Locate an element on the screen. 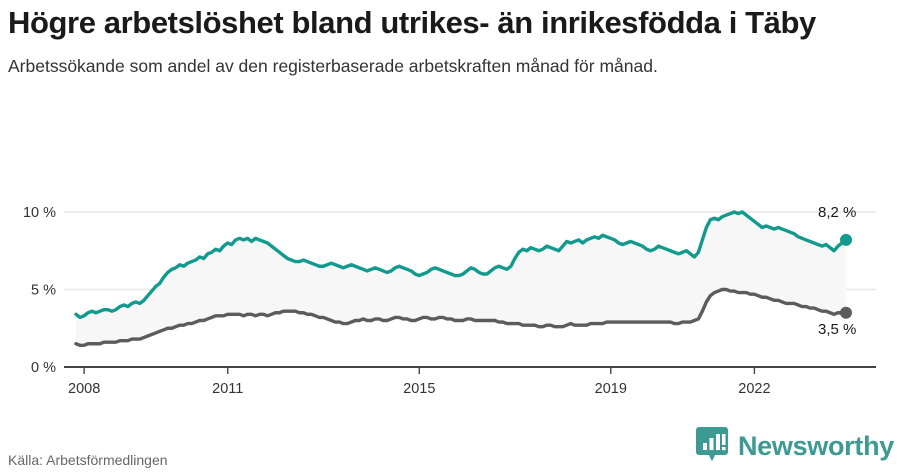  y-axis-labels: 0 % 5 % 10 % is located at coordinates (39, 290).